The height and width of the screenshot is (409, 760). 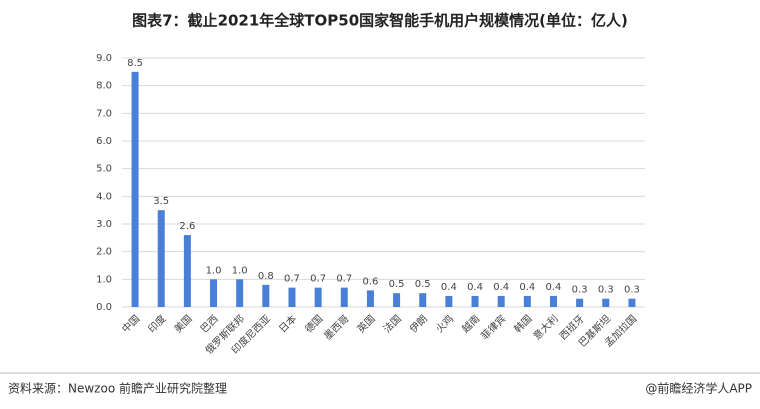 What do you see at coordinates (104, 86) in the screenshot?
I see `y-tick-label: 8.0` at bounding box center [104, 86].